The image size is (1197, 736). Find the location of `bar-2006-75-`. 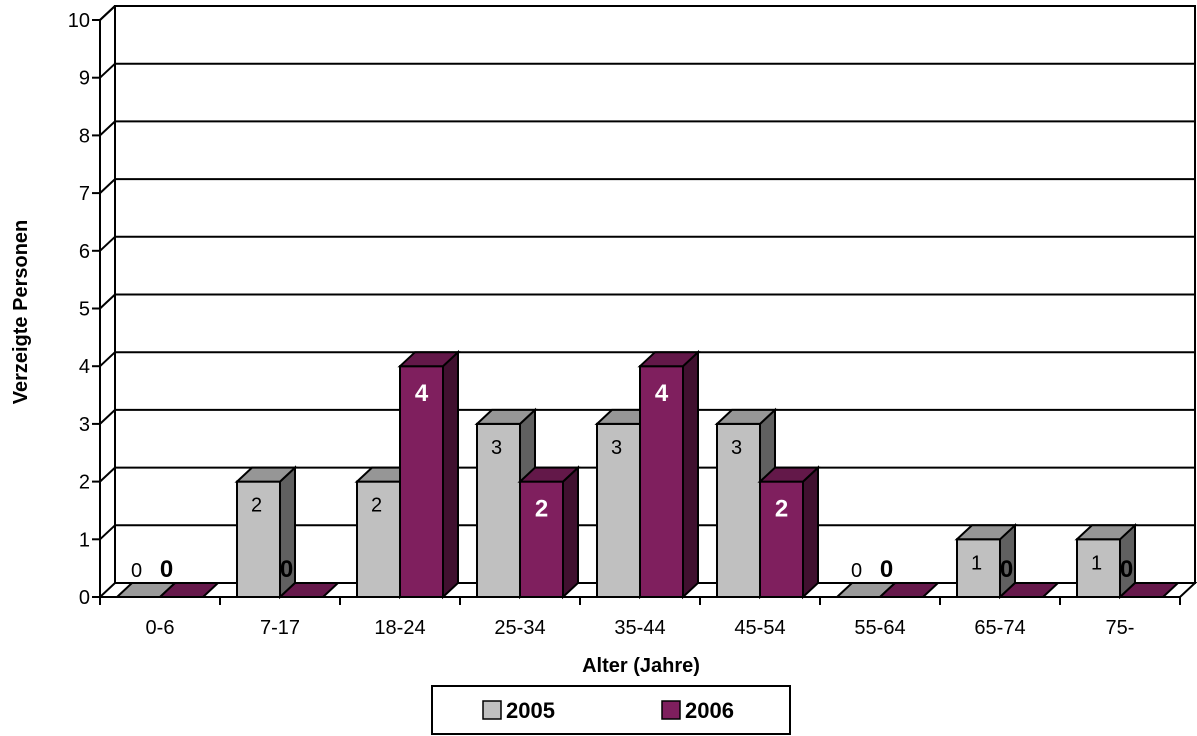

bar-2006-75- is located at coordinates (1149, 590).